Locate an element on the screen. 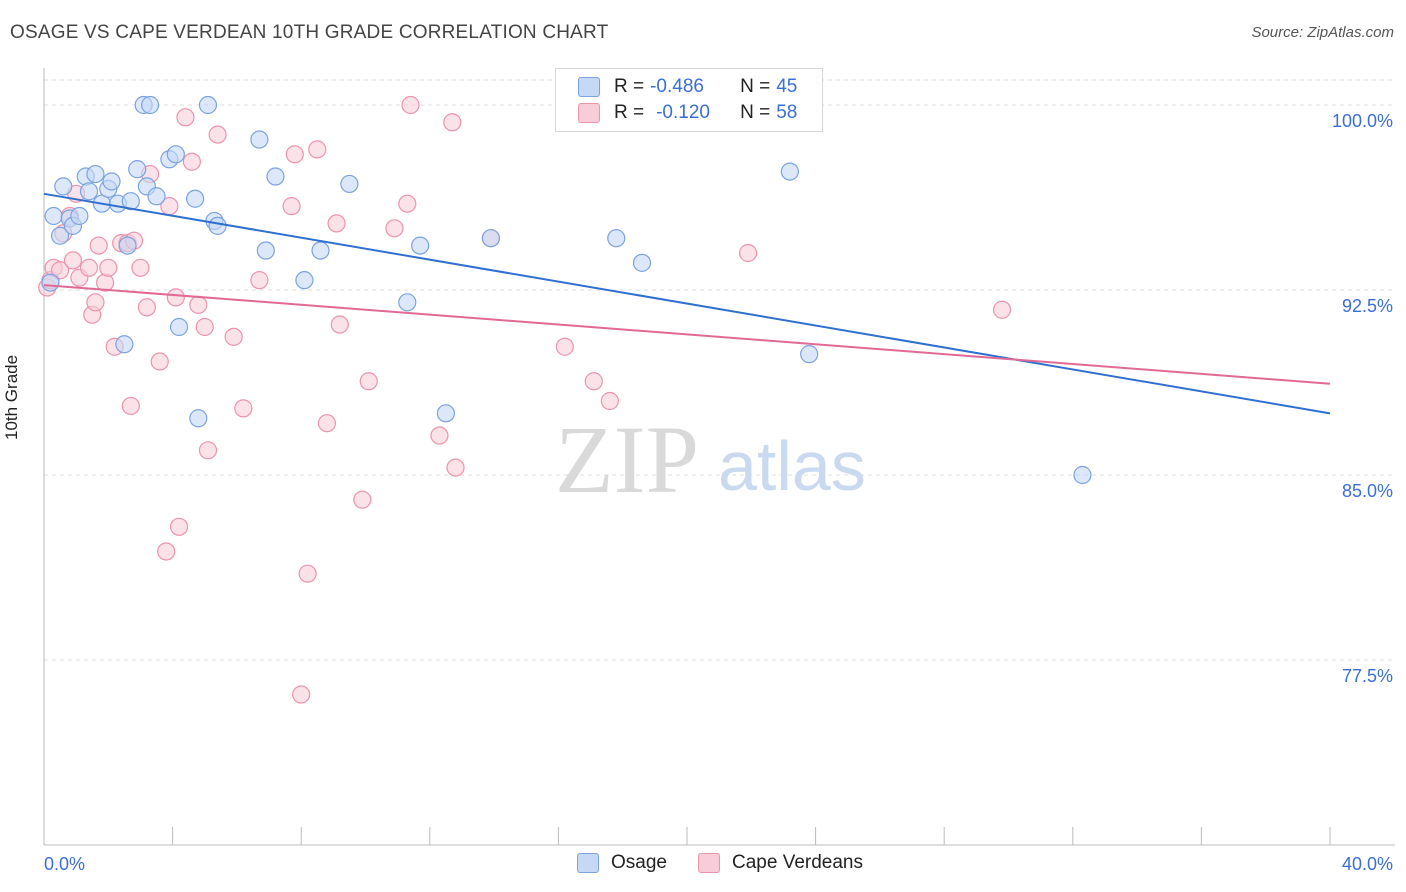  watermark: ZIP atlas is located at coordinates (710, 459).